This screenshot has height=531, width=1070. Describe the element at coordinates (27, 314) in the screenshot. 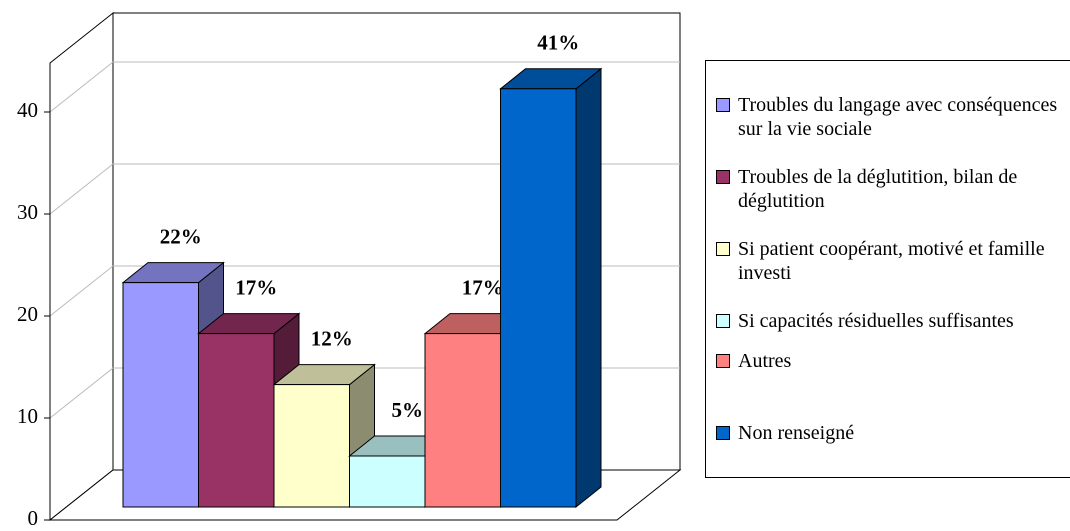

I see `y-tick-label: 20` at that location.